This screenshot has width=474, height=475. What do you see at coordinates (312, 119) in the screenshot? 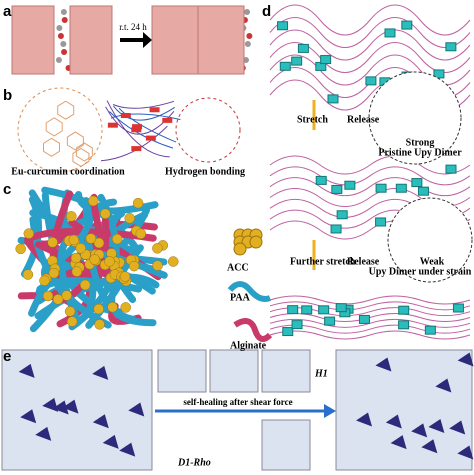
I see `step-label: Stretch` at bounding box center [312, 119].